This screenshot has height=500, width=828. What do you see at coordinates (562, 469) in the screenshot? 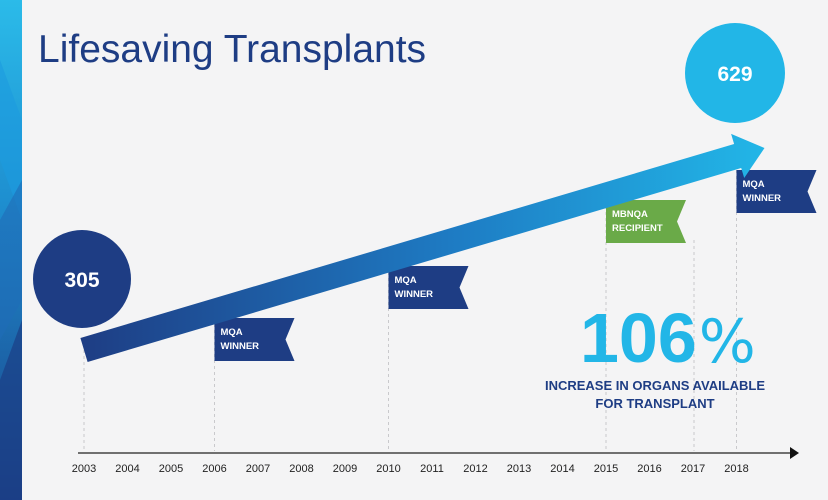
I see `tick-label-2014: 2014` at bounding box center [562, 469].